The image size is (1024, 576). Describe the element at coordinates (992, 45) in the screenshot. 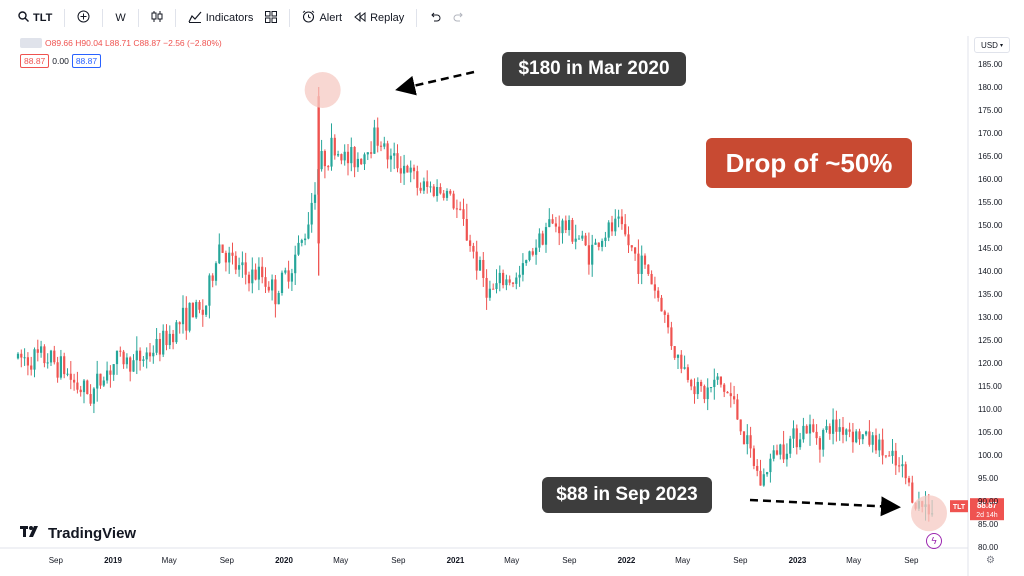

I see `currency-selector: USD ▾` at that location.